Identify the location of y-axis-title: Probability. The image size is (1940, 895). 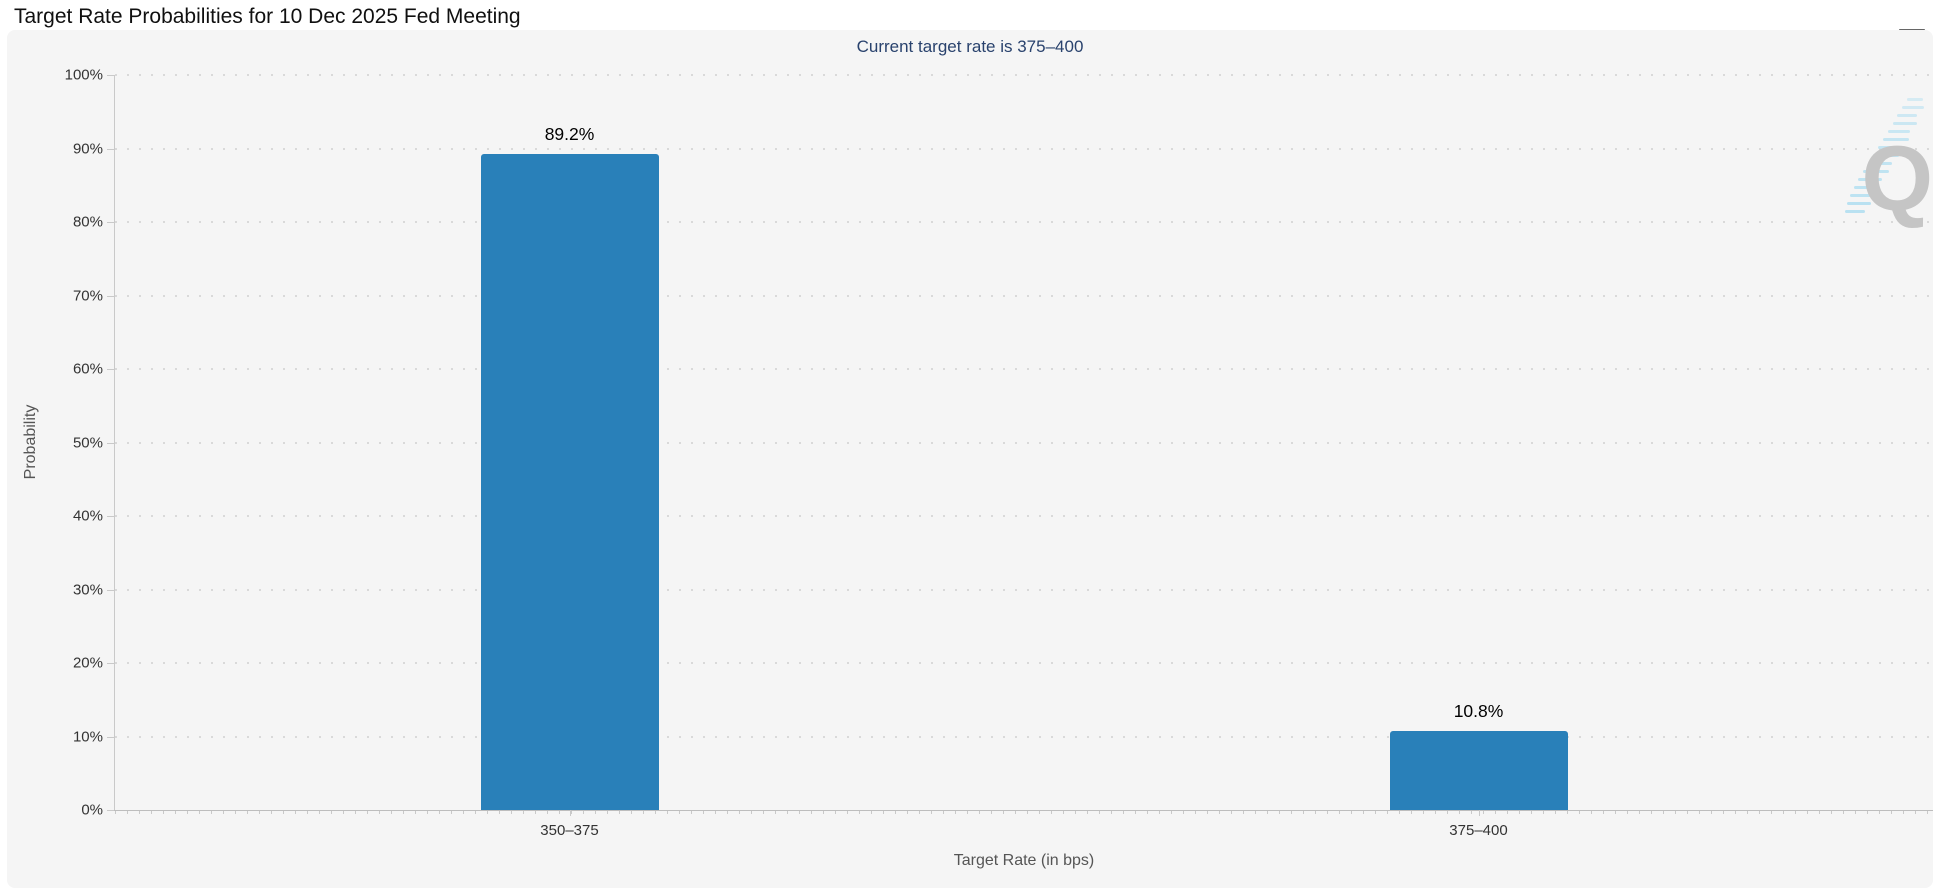
(30, 442).